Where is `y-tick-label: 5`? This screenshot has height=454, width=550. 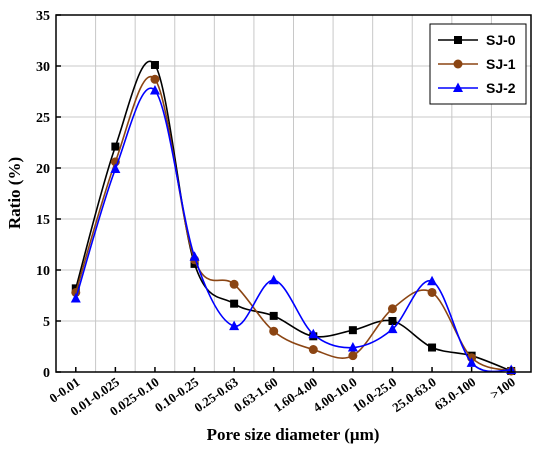 y-tick-label: 5 is located at coordinates (46, 322).